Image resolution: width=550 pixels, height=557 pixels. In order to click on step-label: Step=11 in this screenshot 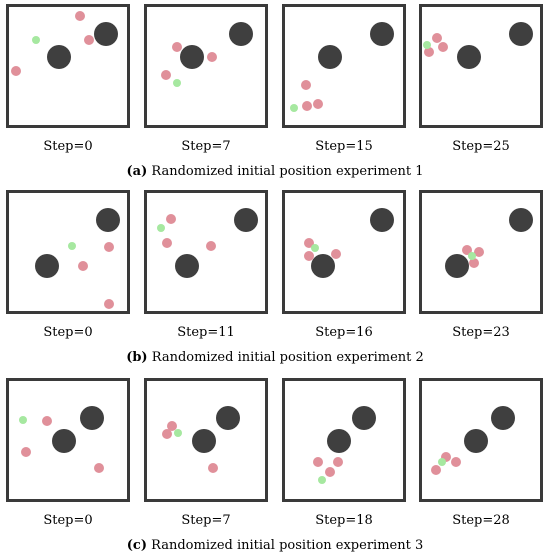, I will do `click(206, 332)`.